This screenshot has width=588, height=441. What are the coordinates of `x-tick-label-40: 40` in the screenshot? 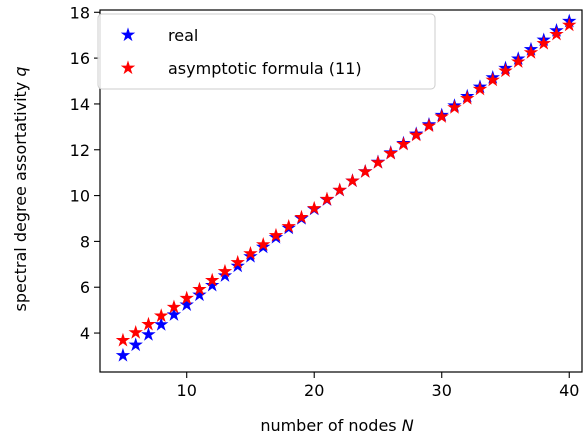 It's located at (569, 390).